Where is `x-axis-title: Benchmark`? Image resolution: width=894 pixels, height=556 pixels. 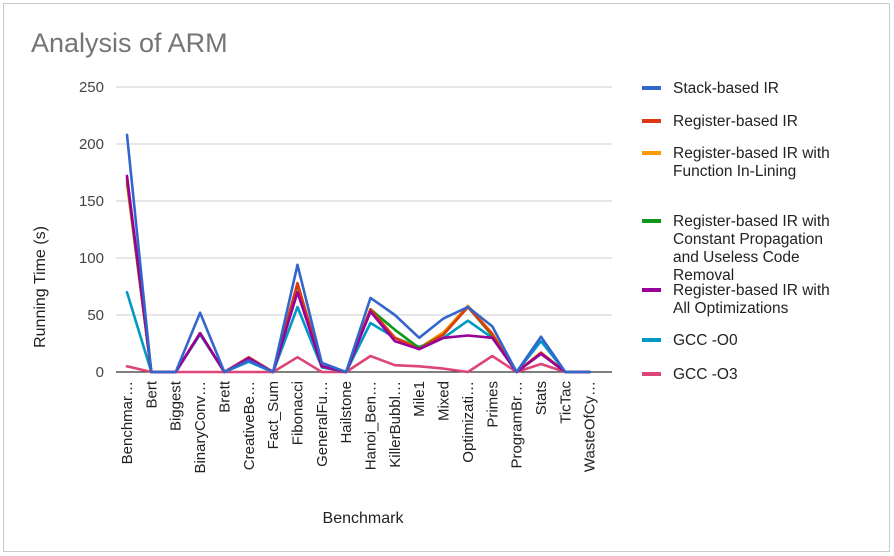 x-axis-title: Benchmark is located at coordinates (364, 518).